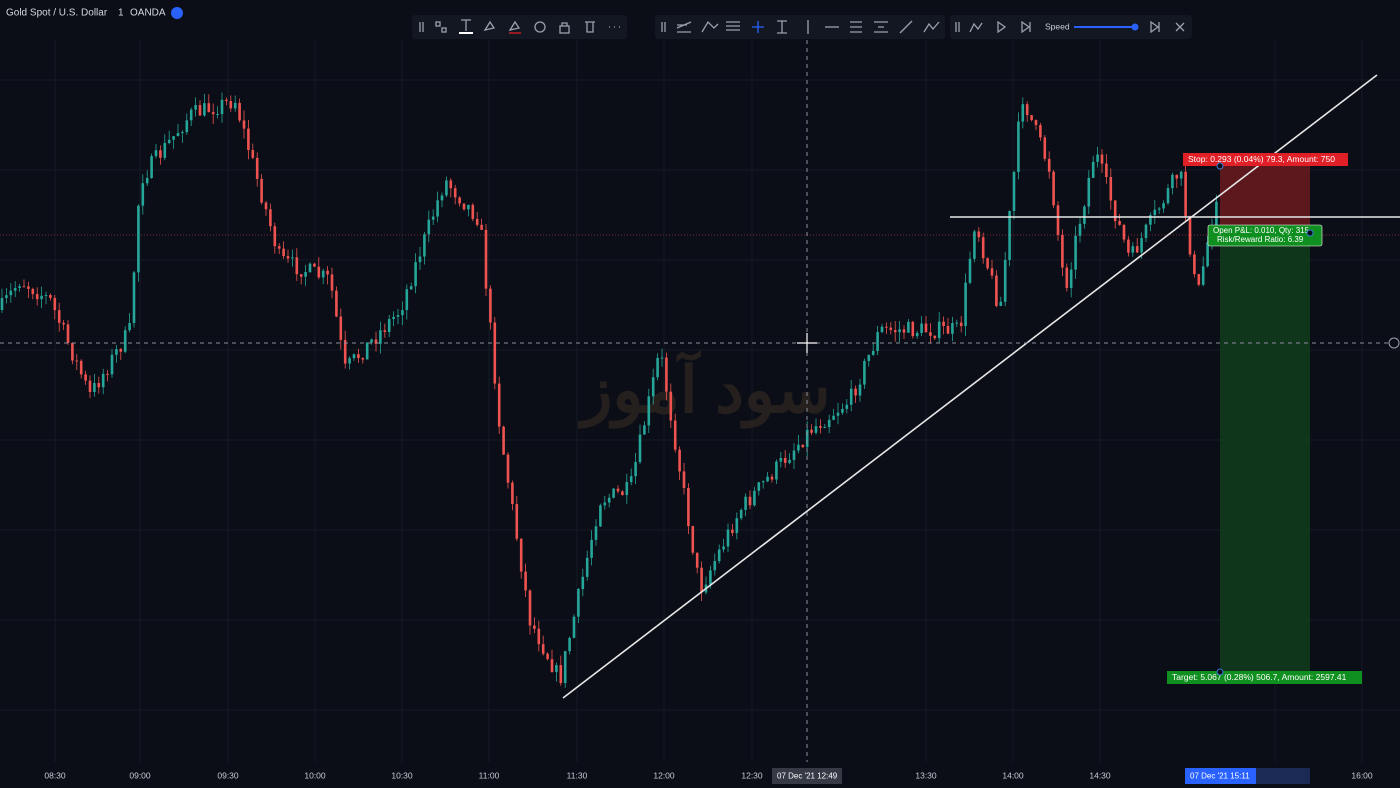  What do you see at coordinates (1135, 27) in the screenshot?
I see `speed-knob` at bounding box center [1135, 27].